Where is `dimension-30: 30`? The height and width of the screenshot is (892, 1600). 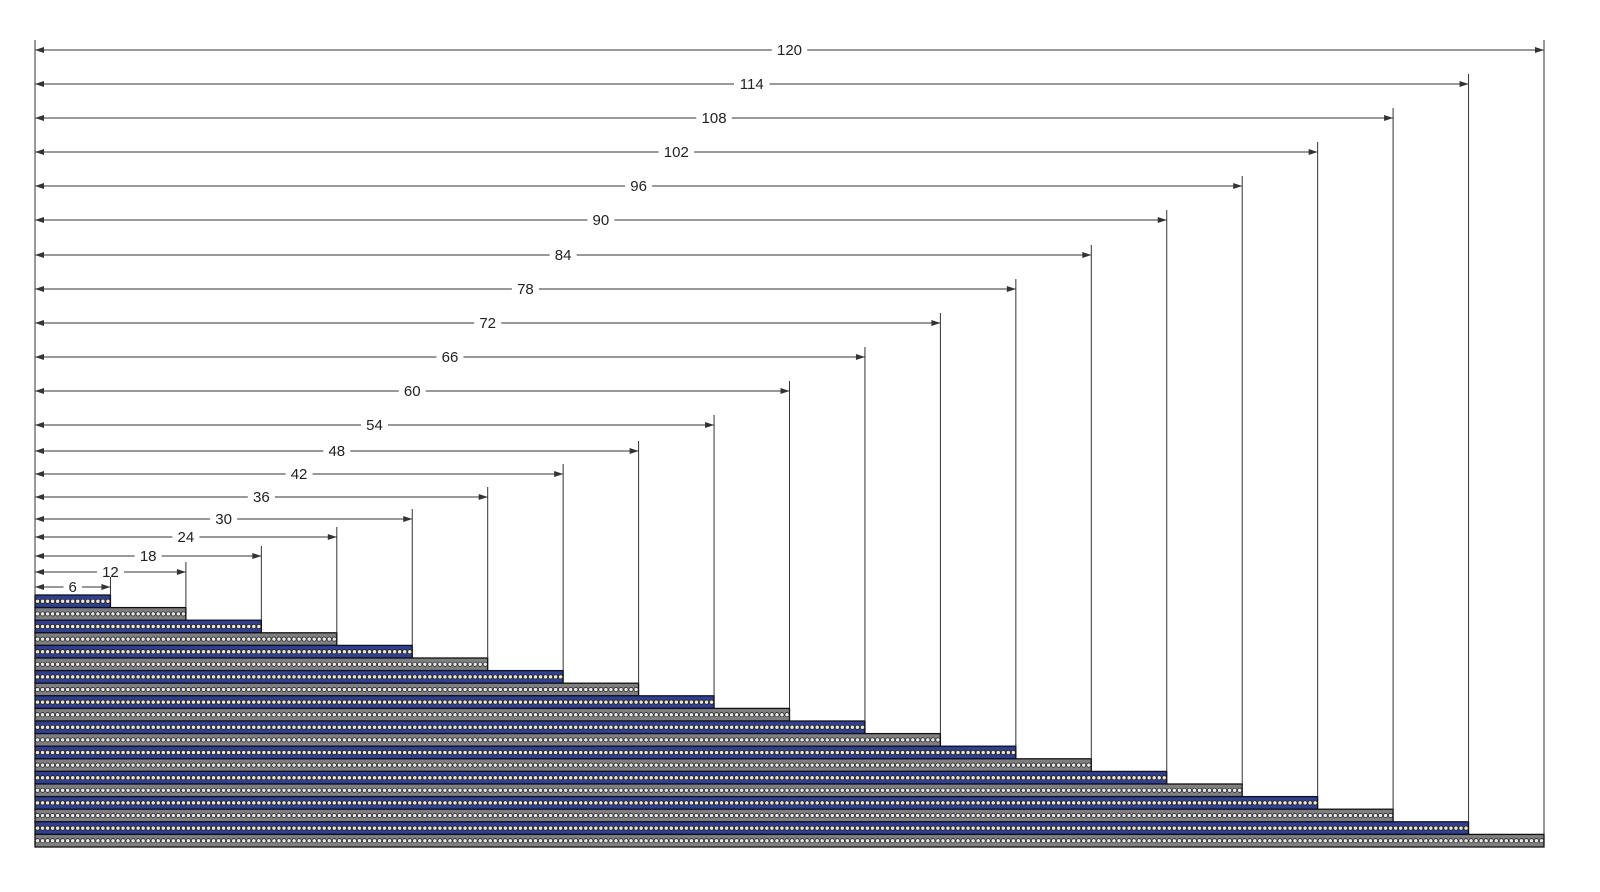 dimension-30: 30 is located at coordinates (224, 577).